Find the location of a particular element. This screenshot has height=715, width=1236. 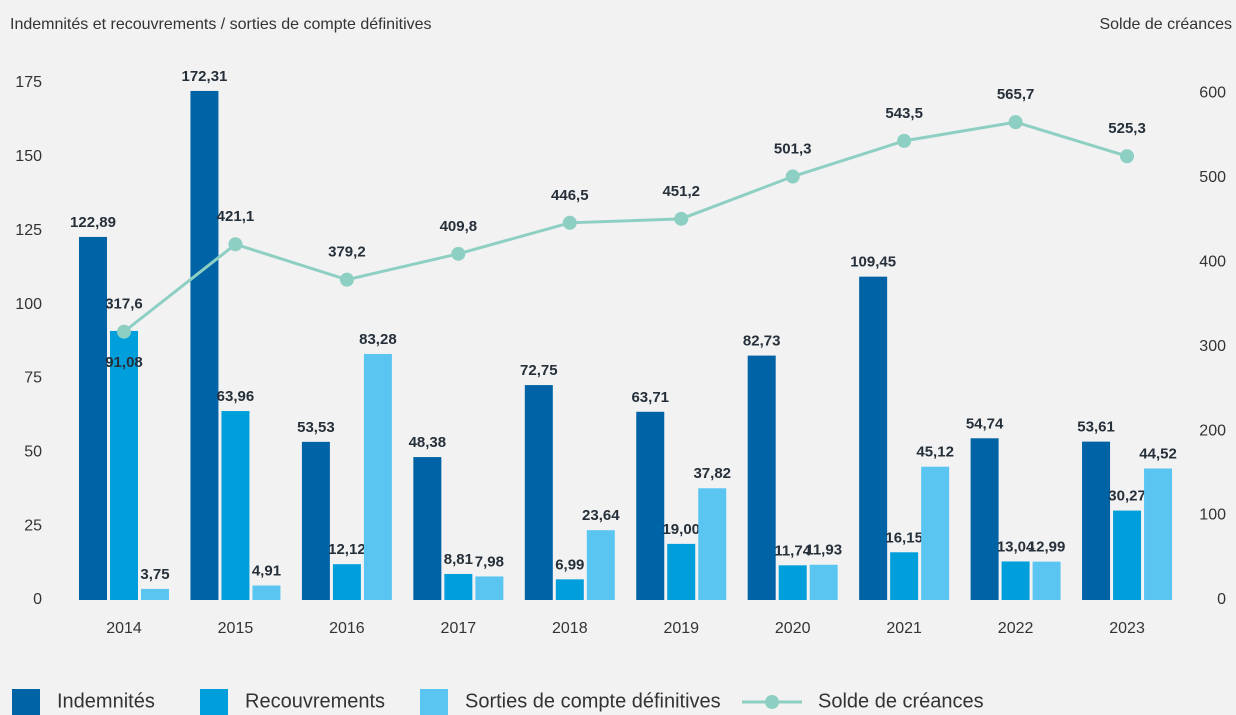

x-tick-label: 2015 is located at coordinates (236, 628).